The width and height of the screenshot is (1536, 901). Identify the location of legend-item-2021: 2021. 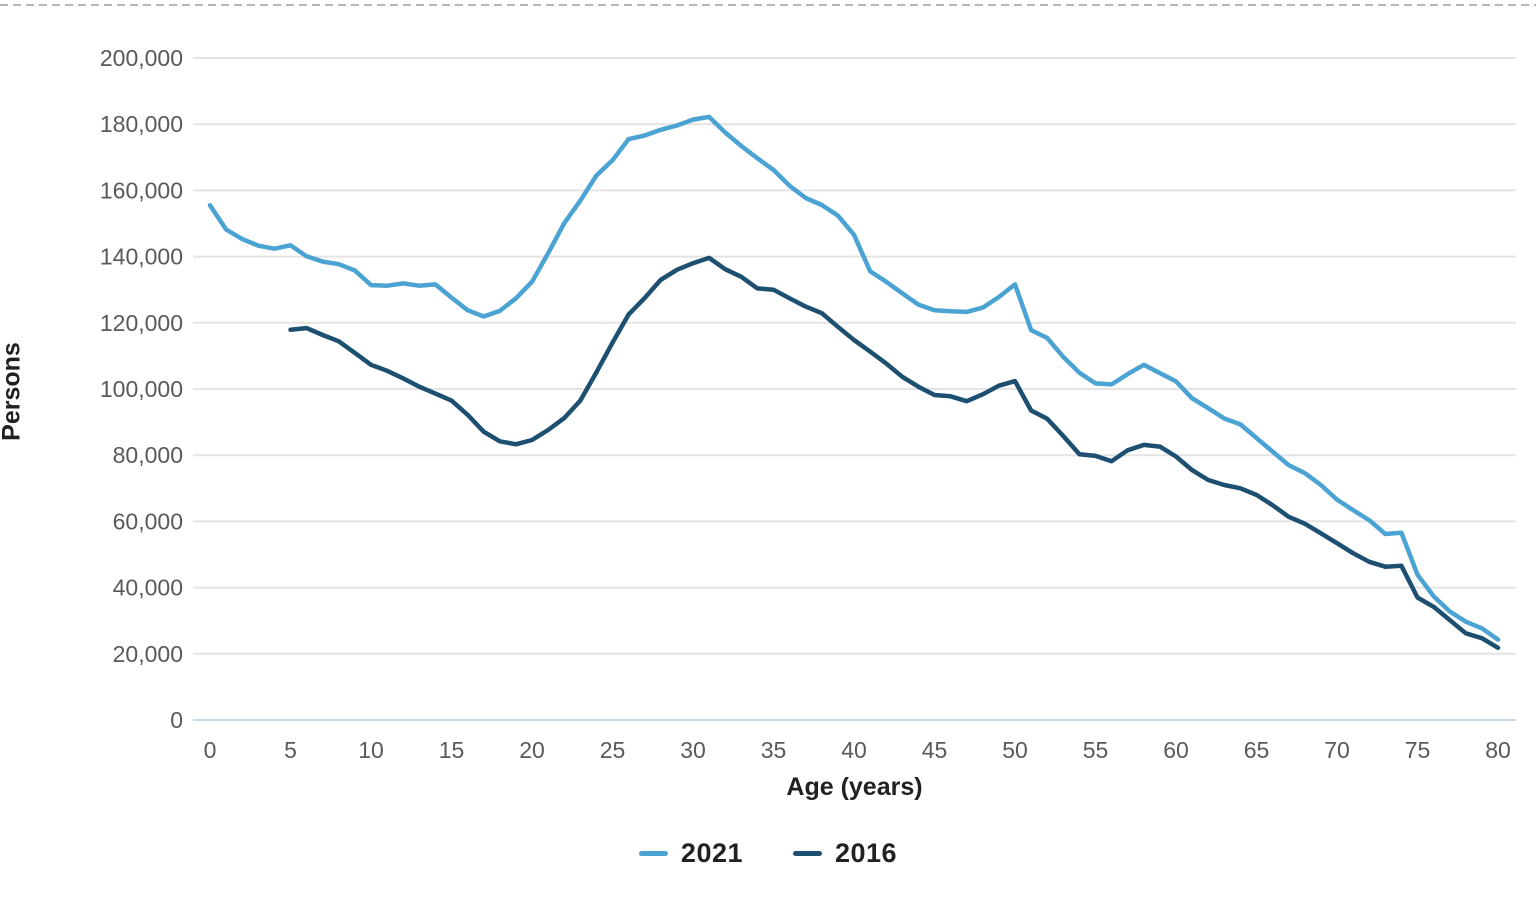
(690, 853).